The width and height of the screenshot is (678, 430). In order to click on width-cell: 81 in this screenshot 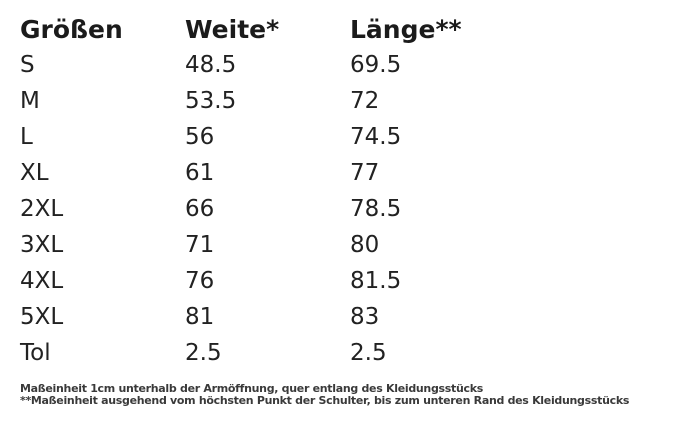, I will do `click(200, 317)`.